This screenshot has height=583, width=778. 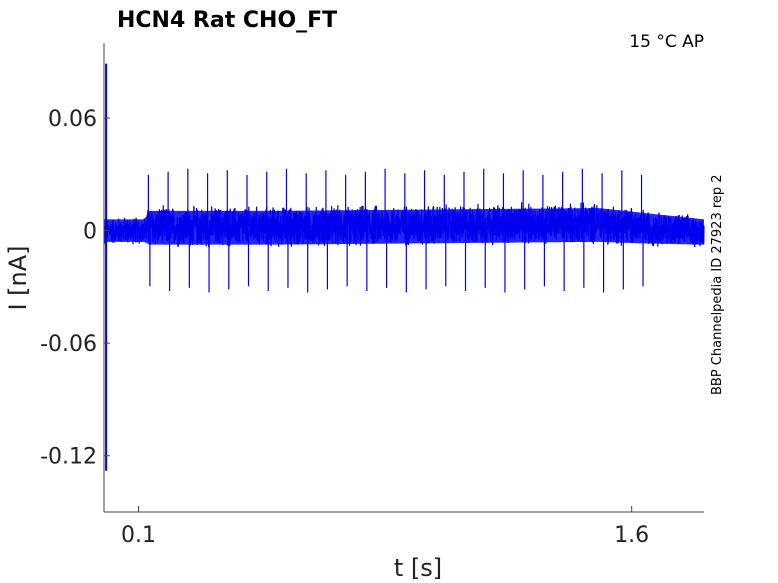 I want to click on chart-title: HCN4 Rat CHO_FT, so click(x=227, y=20).